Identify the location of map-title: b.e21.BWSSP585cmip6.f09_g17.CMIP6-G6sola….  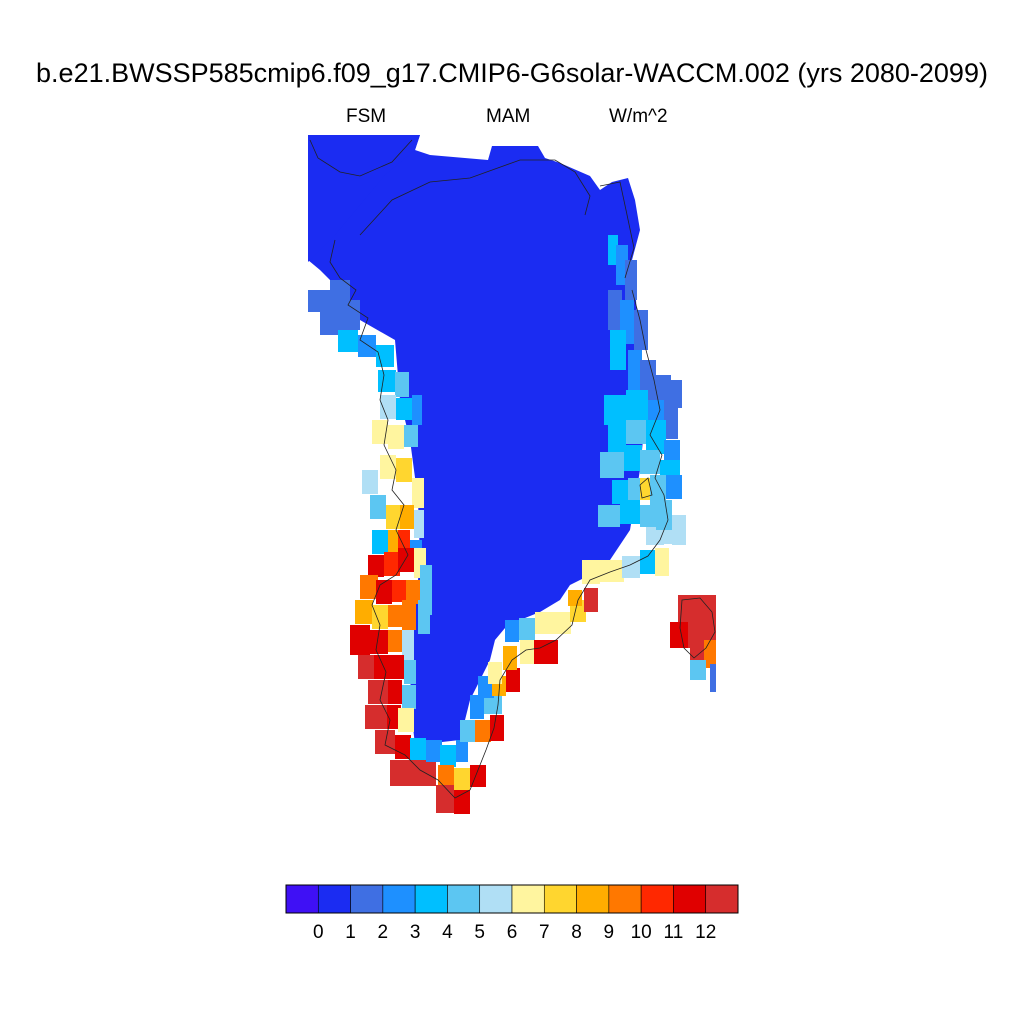
(512, 73).